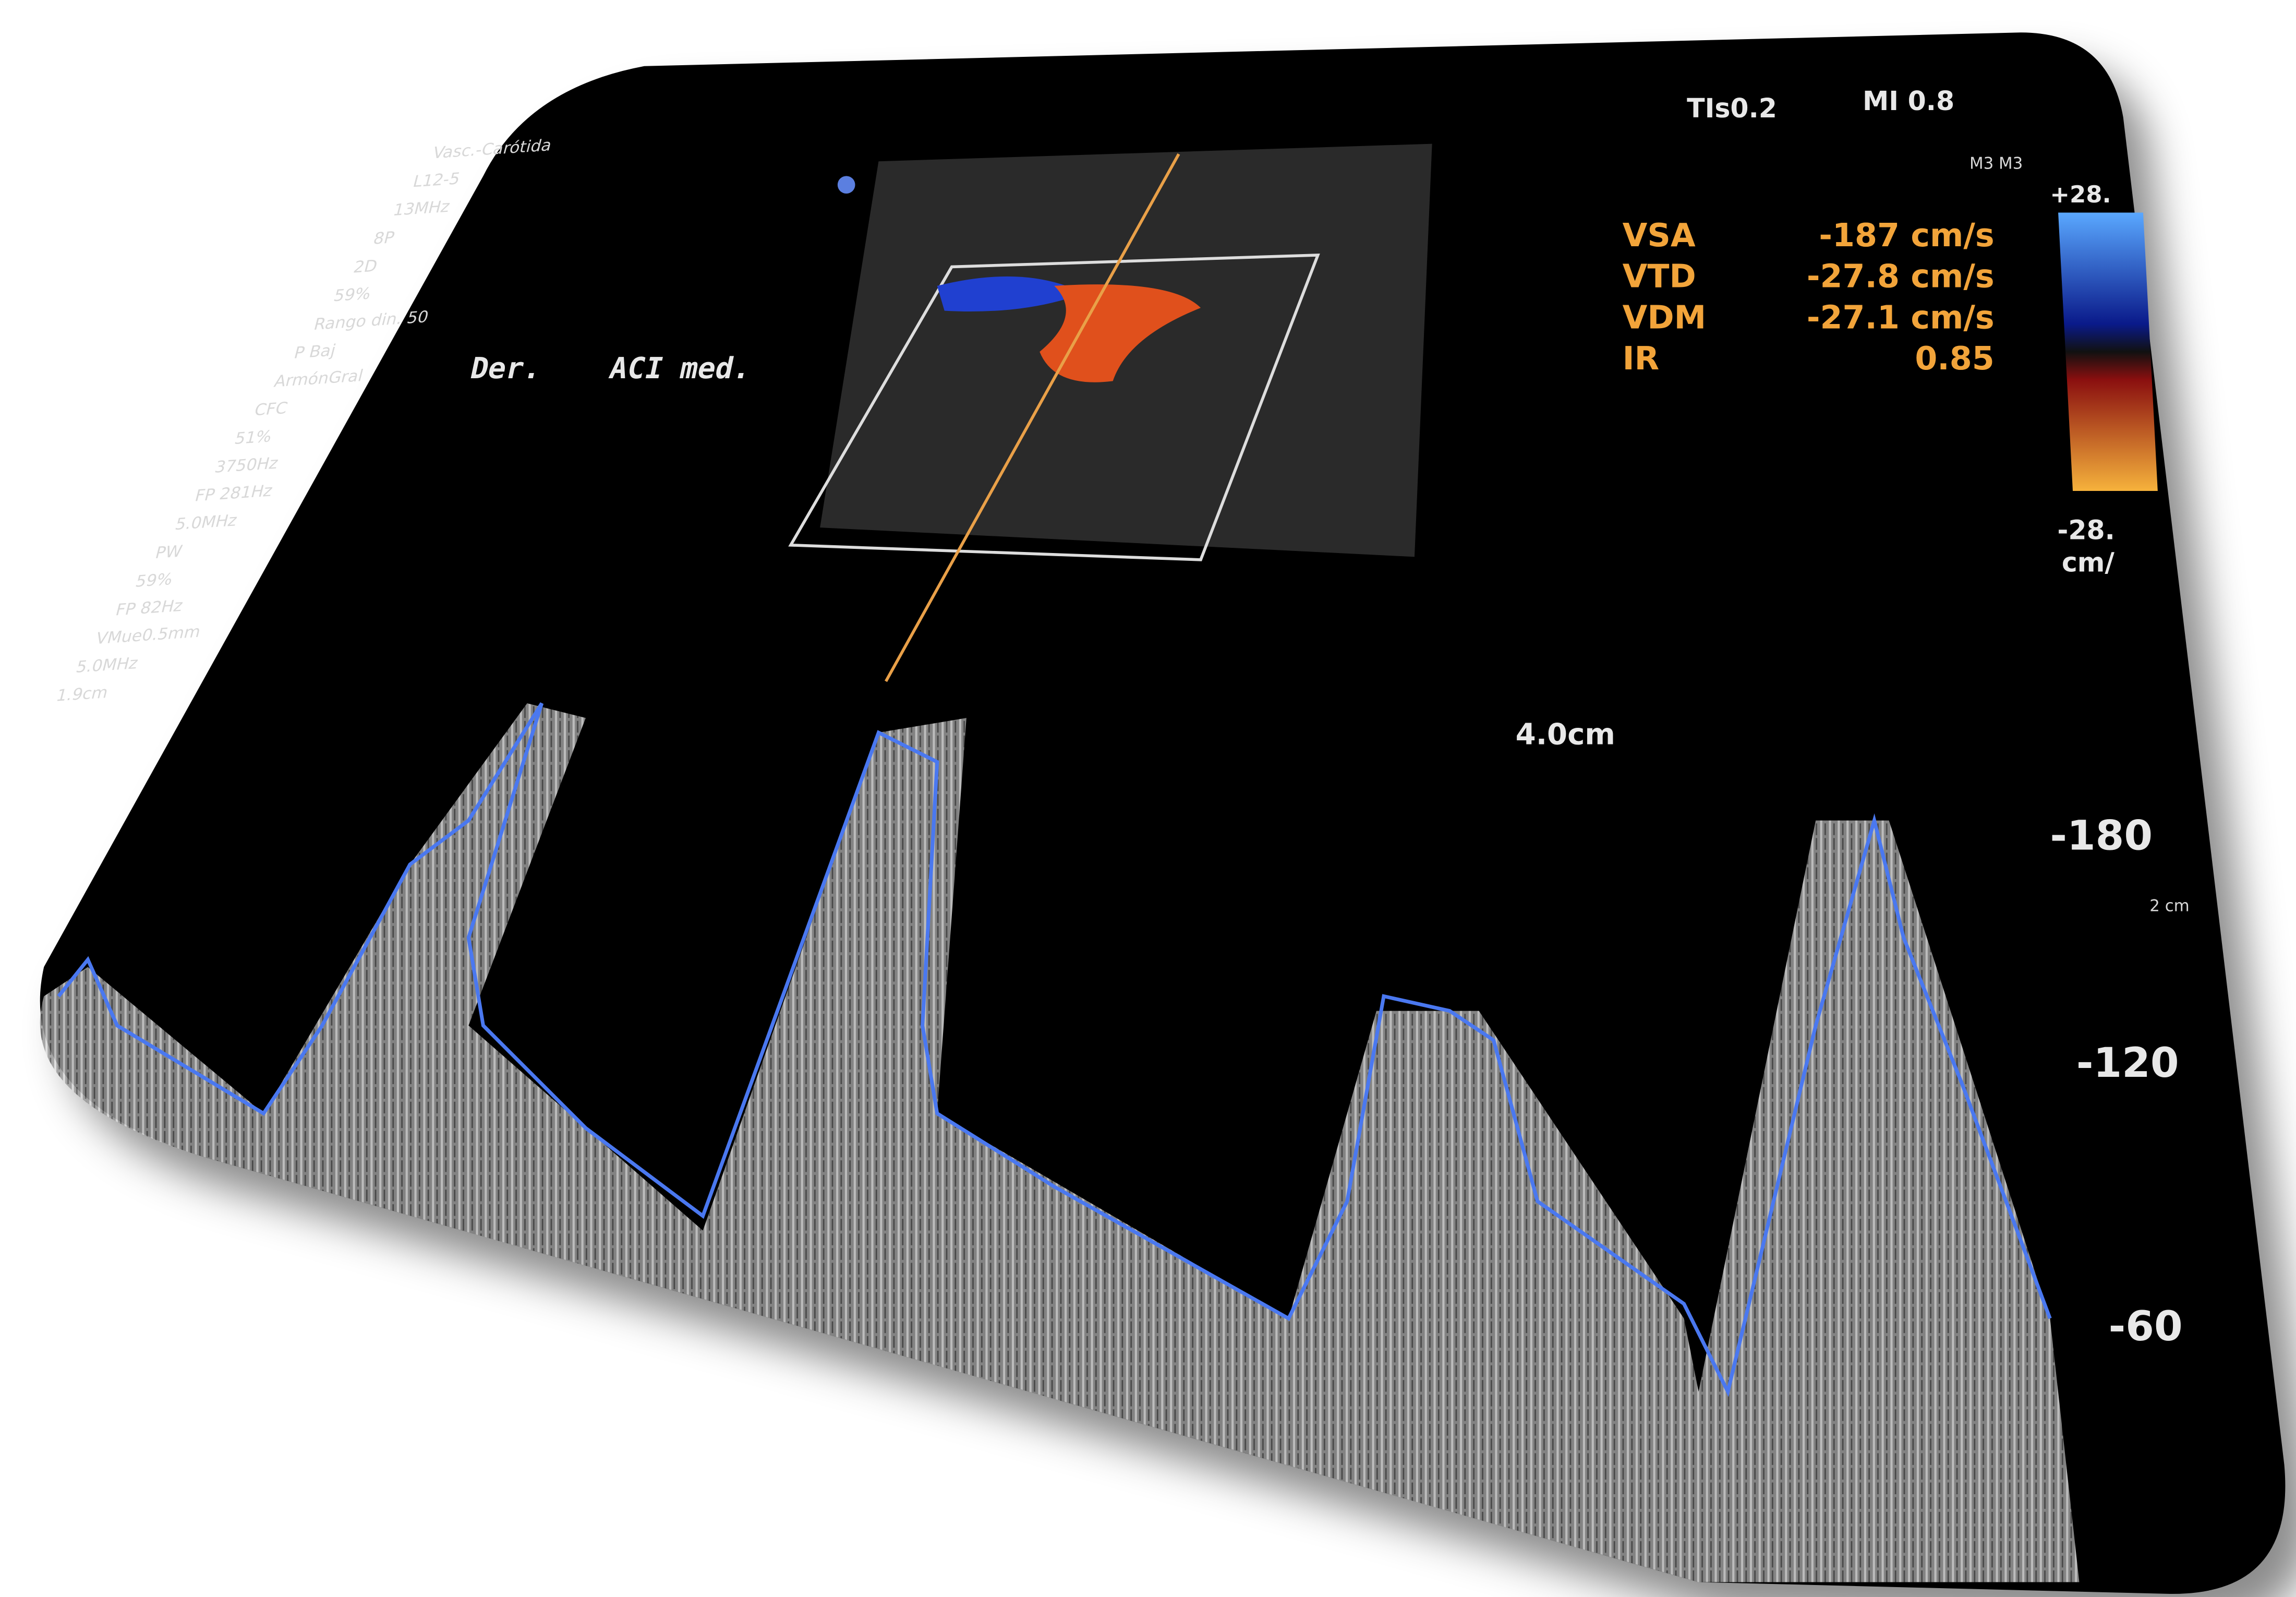 The image size is (2296, 1597). What do you see at coordinates (383, 238) in the screenshot?
I see `setting-line: 8P` at bounding box center [383, 238].